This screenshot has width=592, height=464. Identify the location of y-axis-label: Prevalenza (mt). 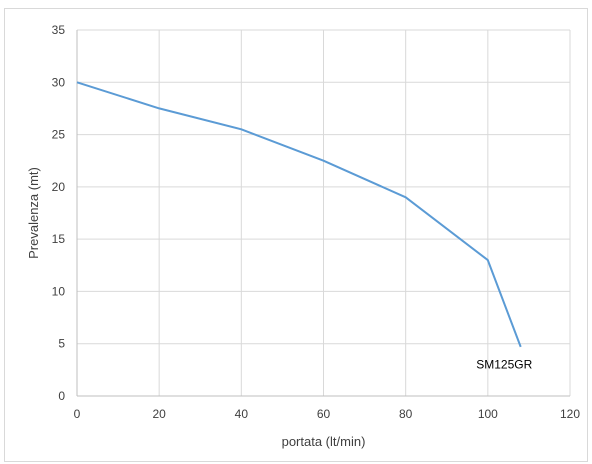
(33, 213).